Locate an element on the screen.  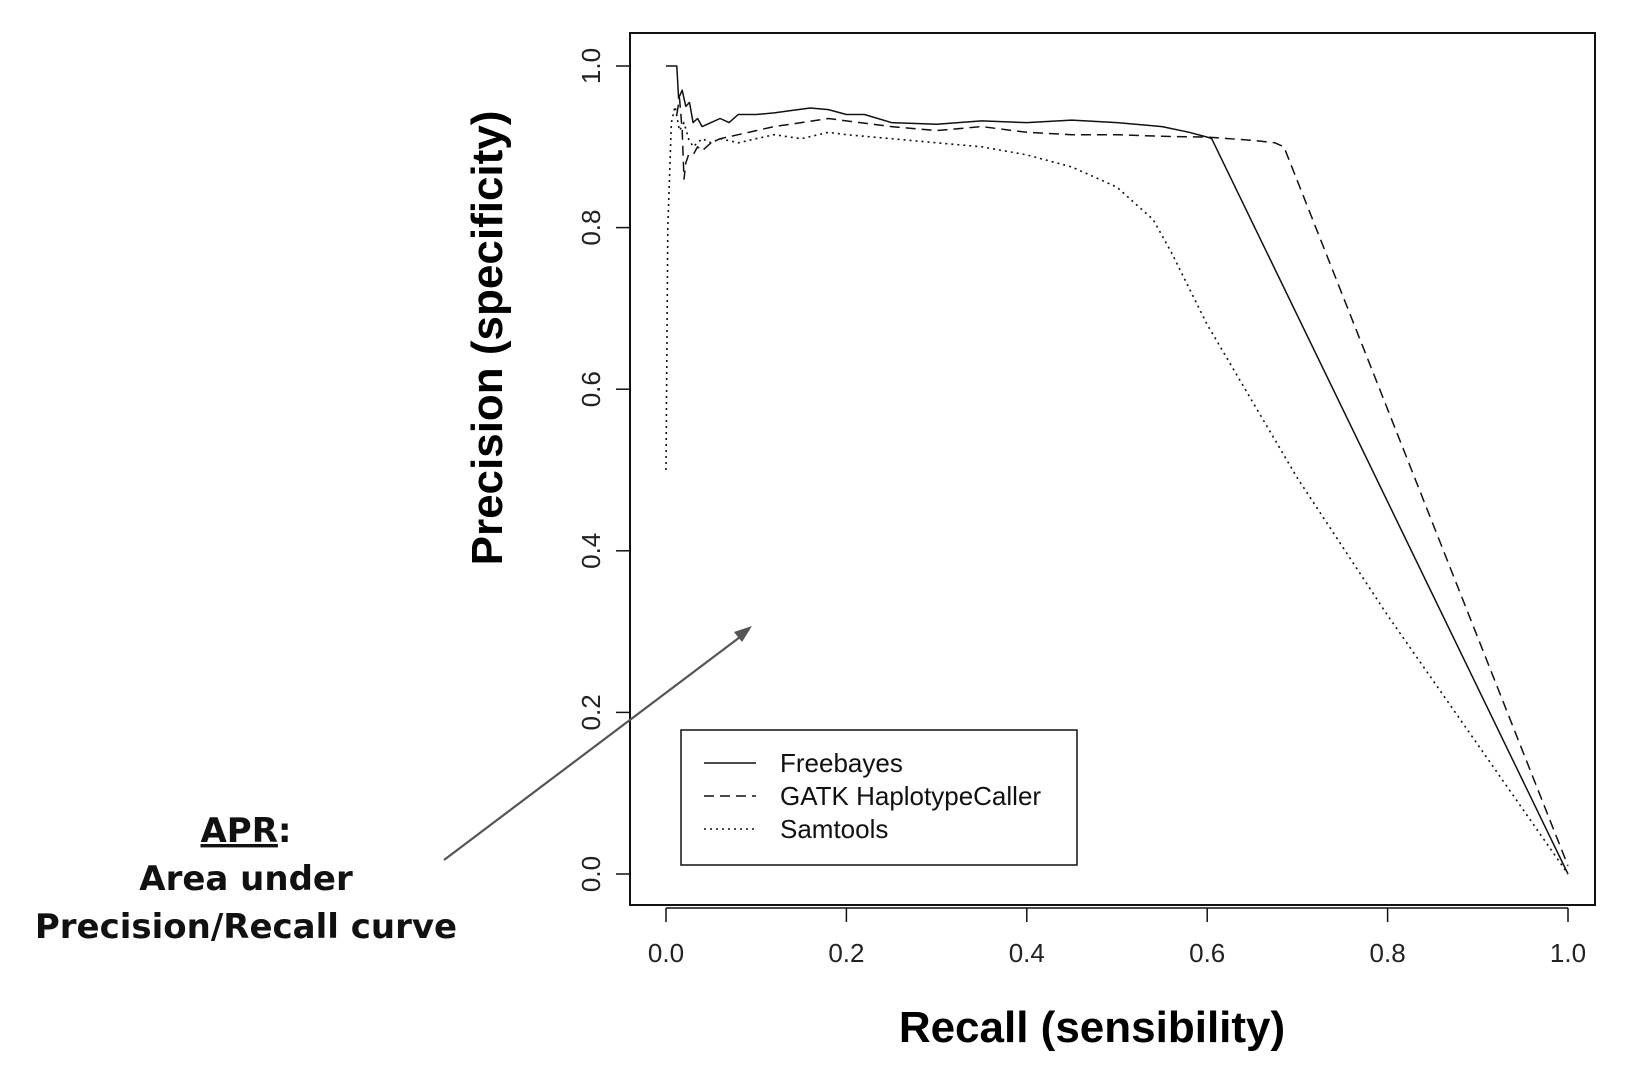
annotation-arrow-line is located at coordinates (596, 745).